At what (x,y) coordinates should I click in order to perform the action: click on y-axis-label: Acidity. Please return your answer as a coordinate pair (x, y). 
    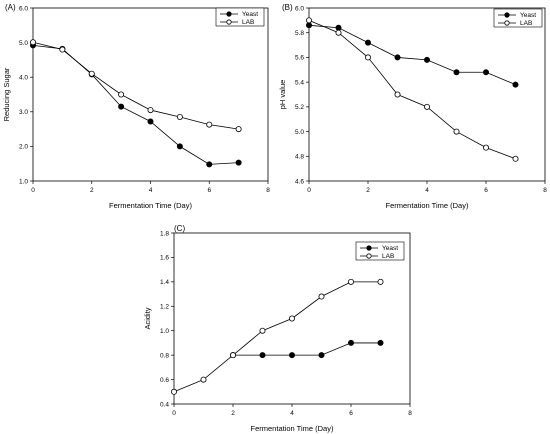
    Looking at the image, I should click on (147, 318).